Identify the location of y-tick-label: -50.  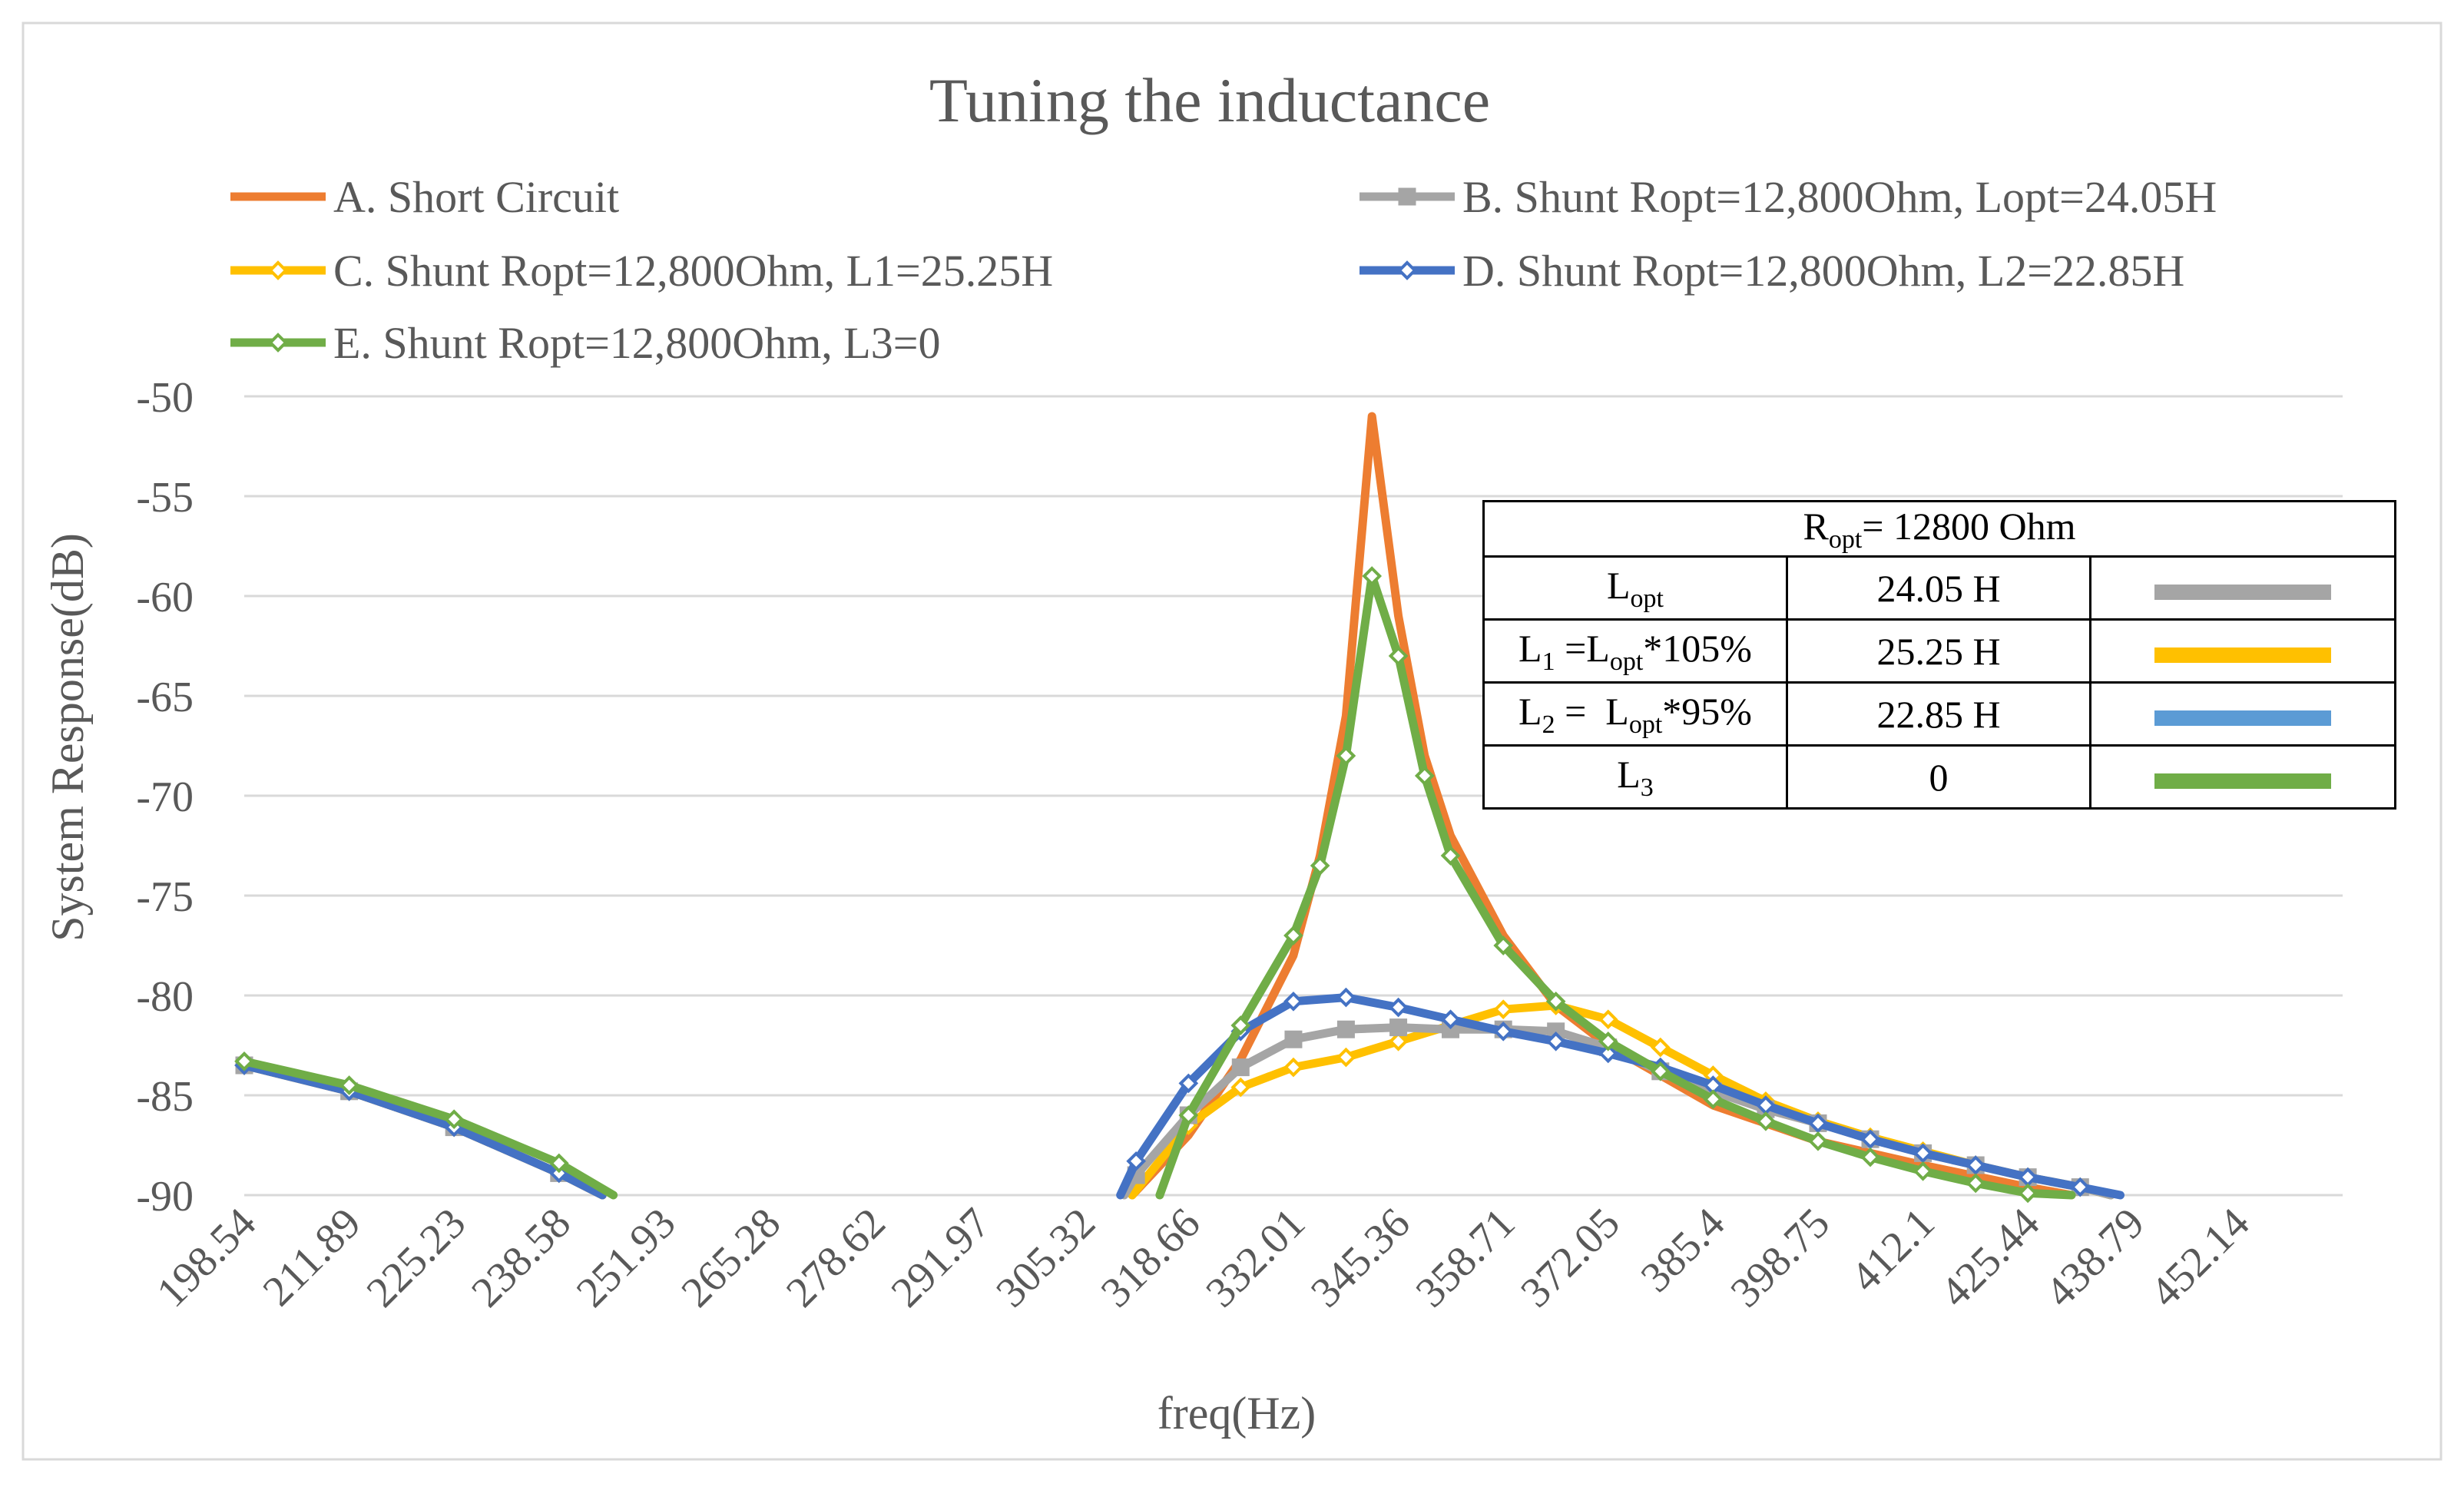
(165, 398).